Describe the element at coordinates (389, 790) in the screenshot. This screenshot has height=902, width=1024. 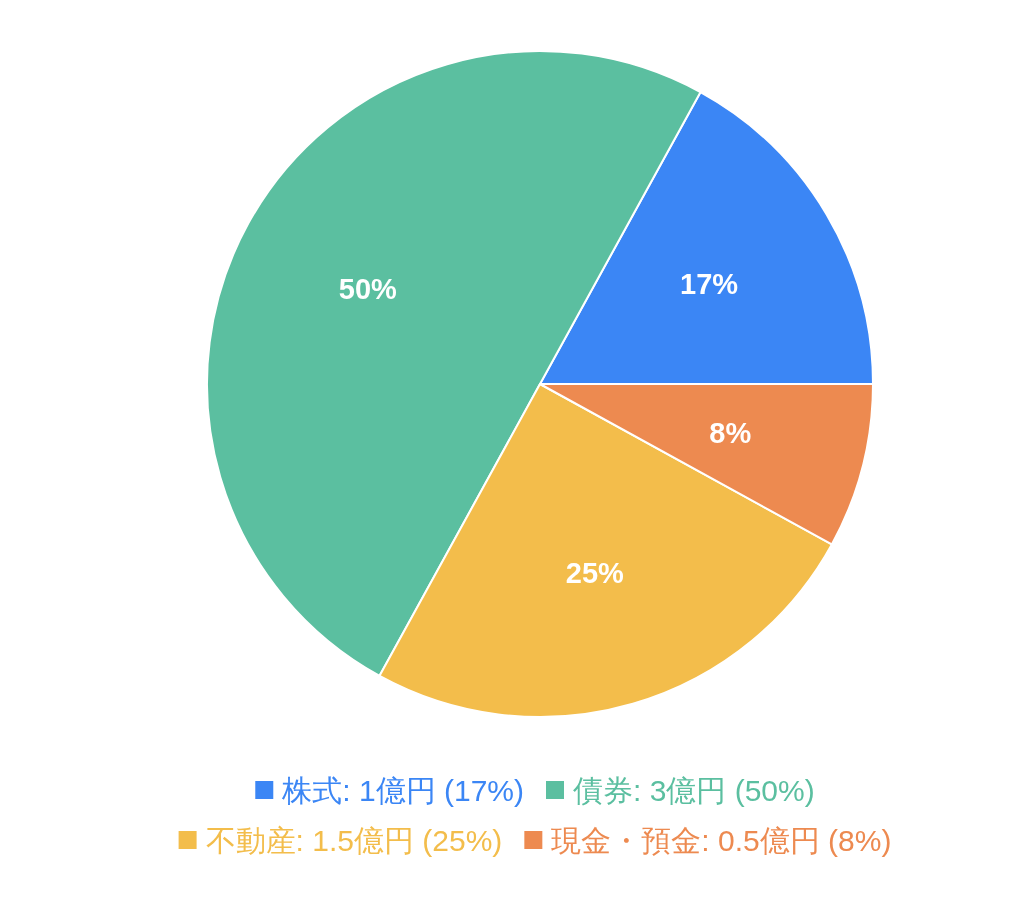
I see `legend-item: 株式: 1億円 (17%)` at that location.